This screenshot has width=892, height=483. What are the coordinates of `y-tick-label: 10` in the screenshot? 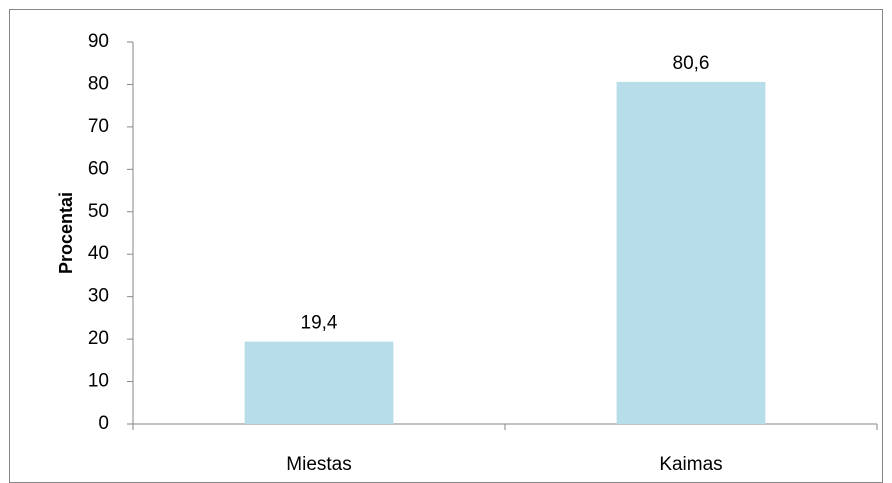 It's located at (98, 381).